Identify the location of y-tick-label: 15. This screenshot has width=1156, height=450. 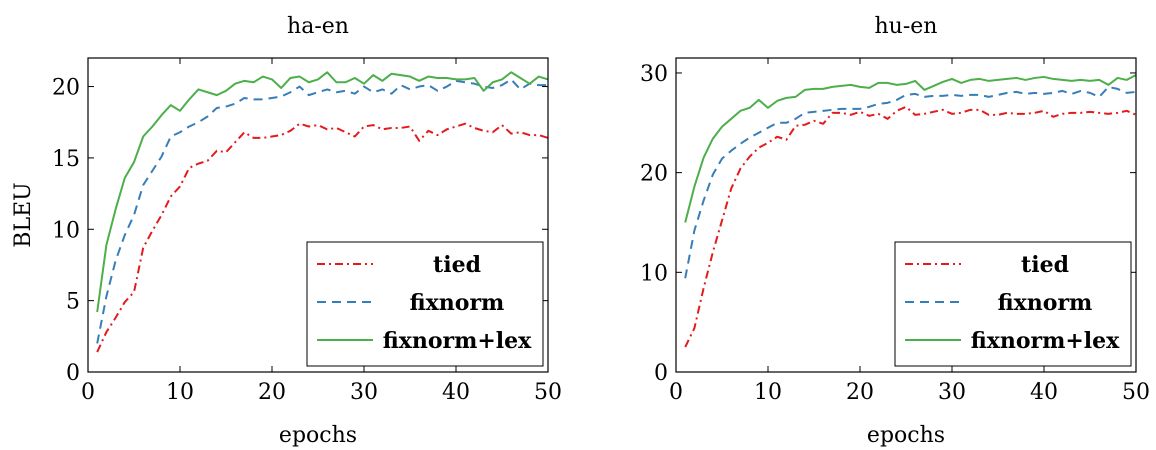
(66, 159).